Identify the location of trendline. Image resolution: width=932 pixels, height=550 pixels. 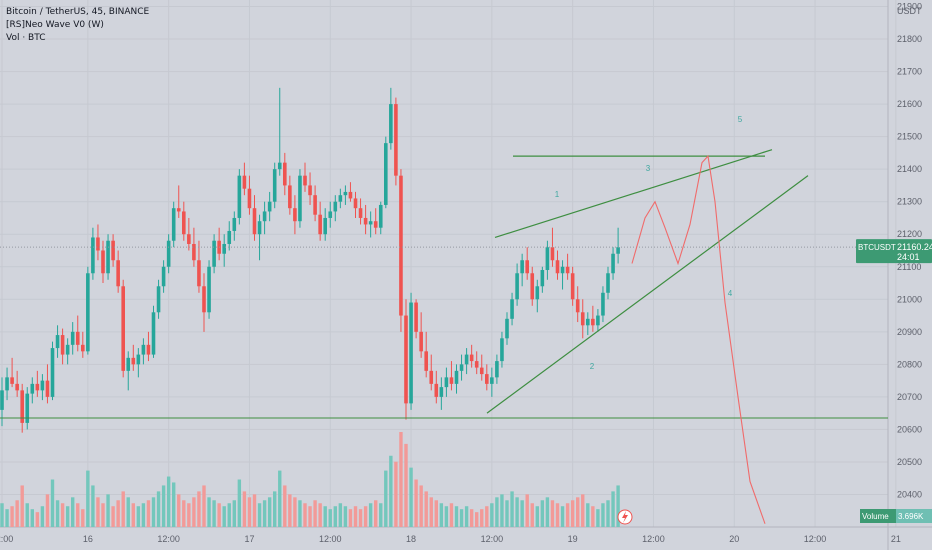
(633, 194).